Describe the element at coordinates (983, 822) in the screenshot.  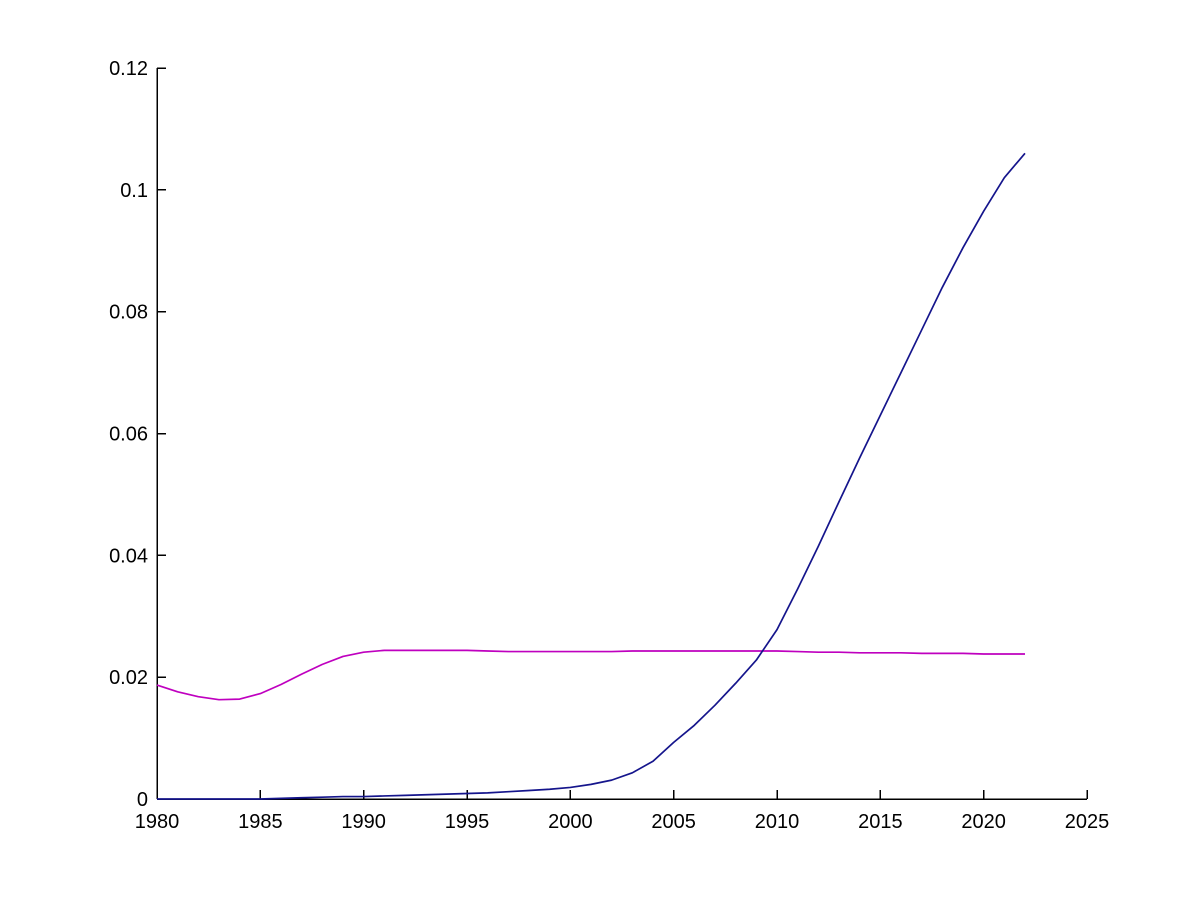
I see `x-tick-label: 2020` at that location.